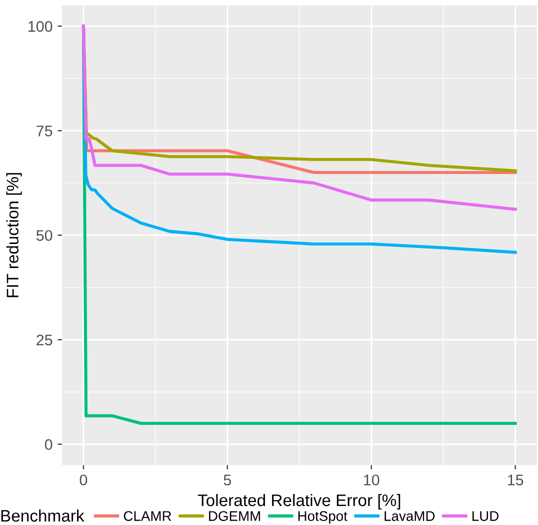  Describe the element at coordinates (42, 515) in the screenshot. I see `legend-title: Benchmark` at that location.